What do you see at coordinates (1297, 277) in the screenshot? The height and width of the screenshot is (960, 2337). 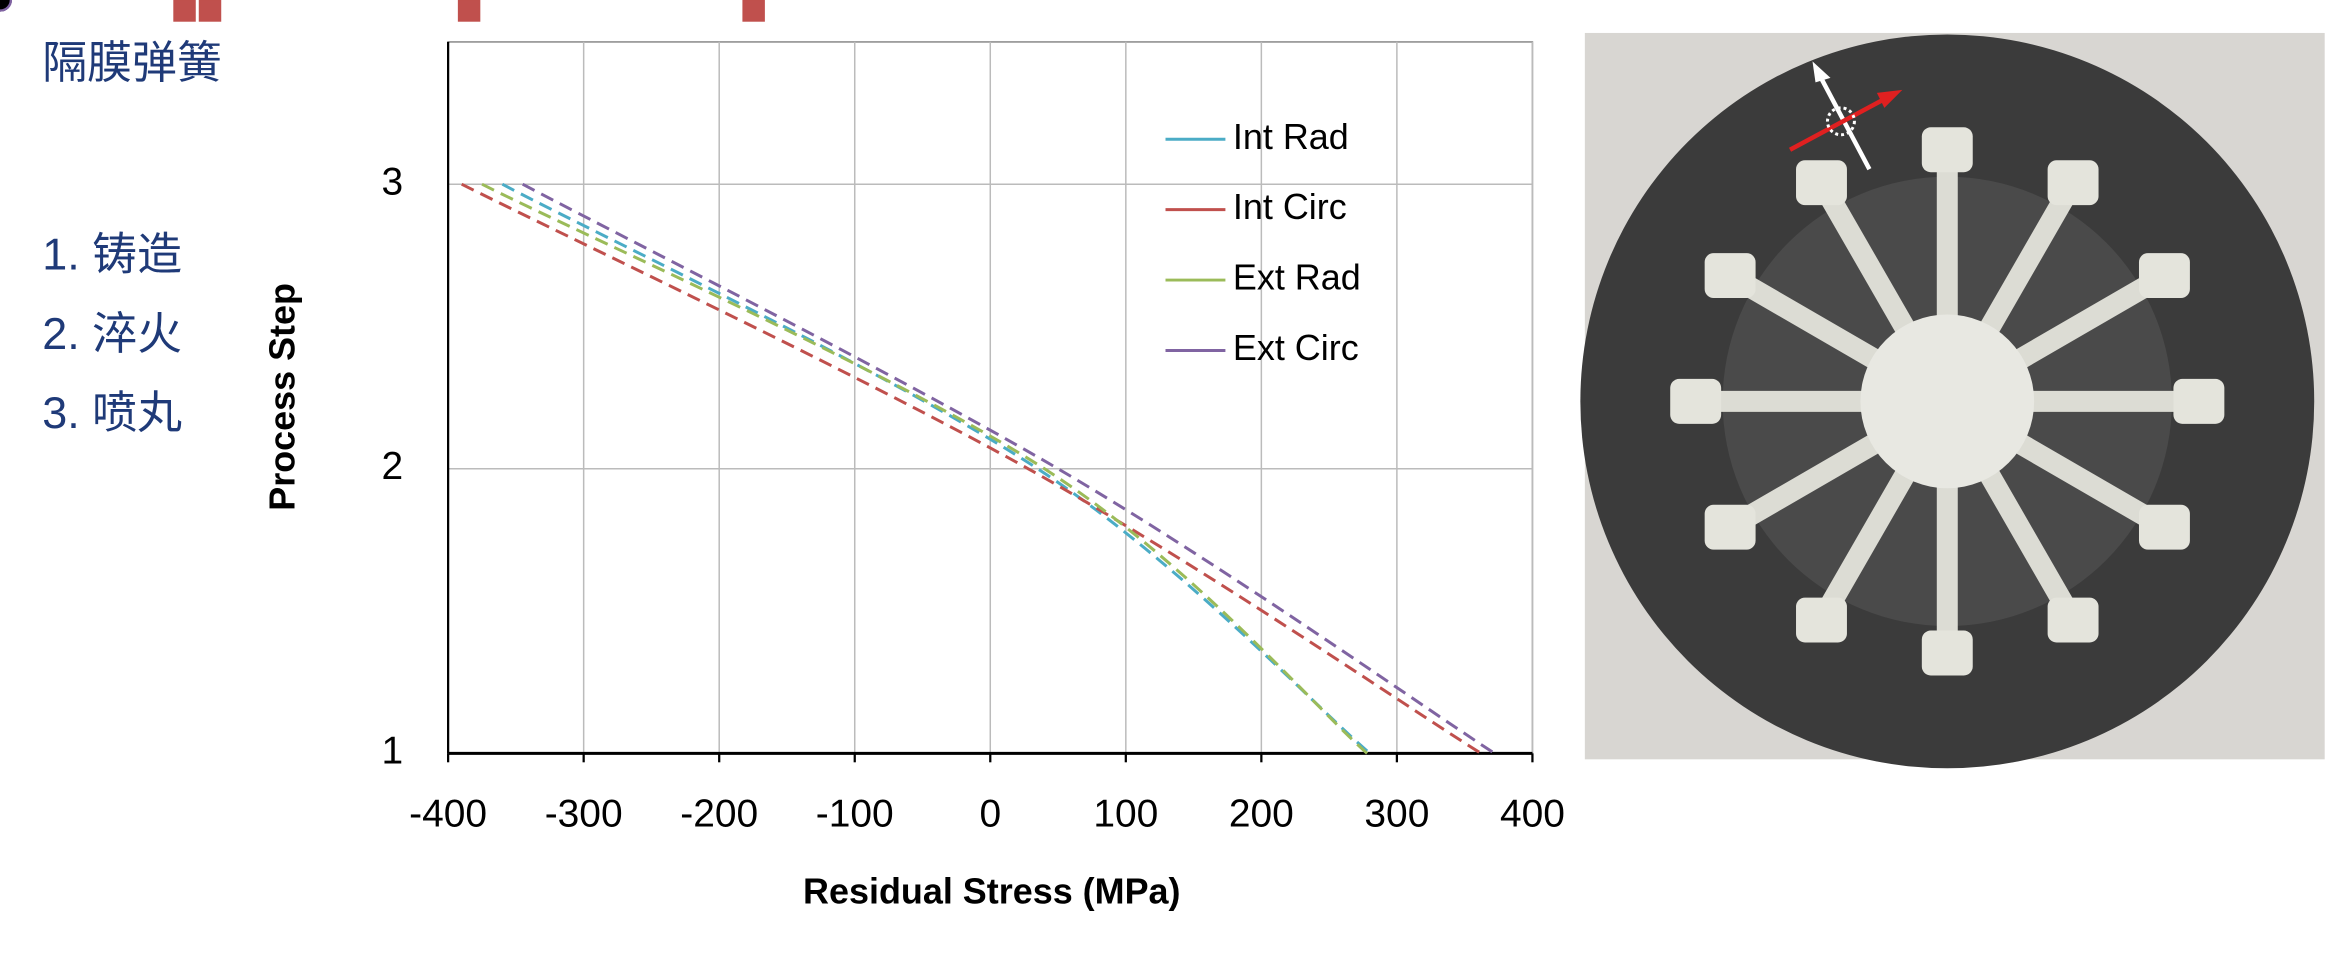 I see `legend-label: Ext Rad` at bounding box center [1297, 277].